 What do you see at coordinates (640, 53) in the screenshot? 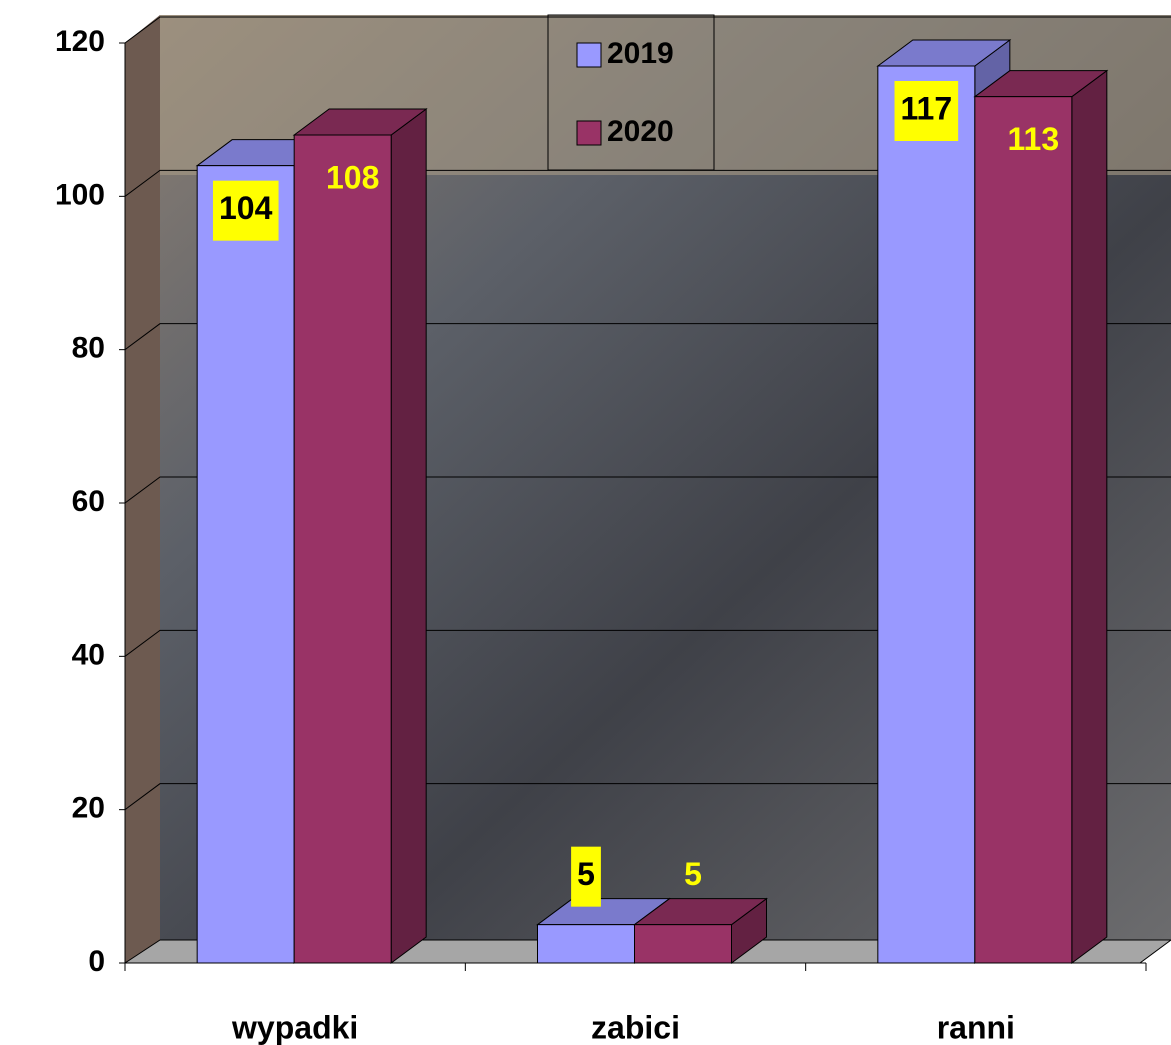
I see `legend-label: 2019` at bounding box center [640, 53].